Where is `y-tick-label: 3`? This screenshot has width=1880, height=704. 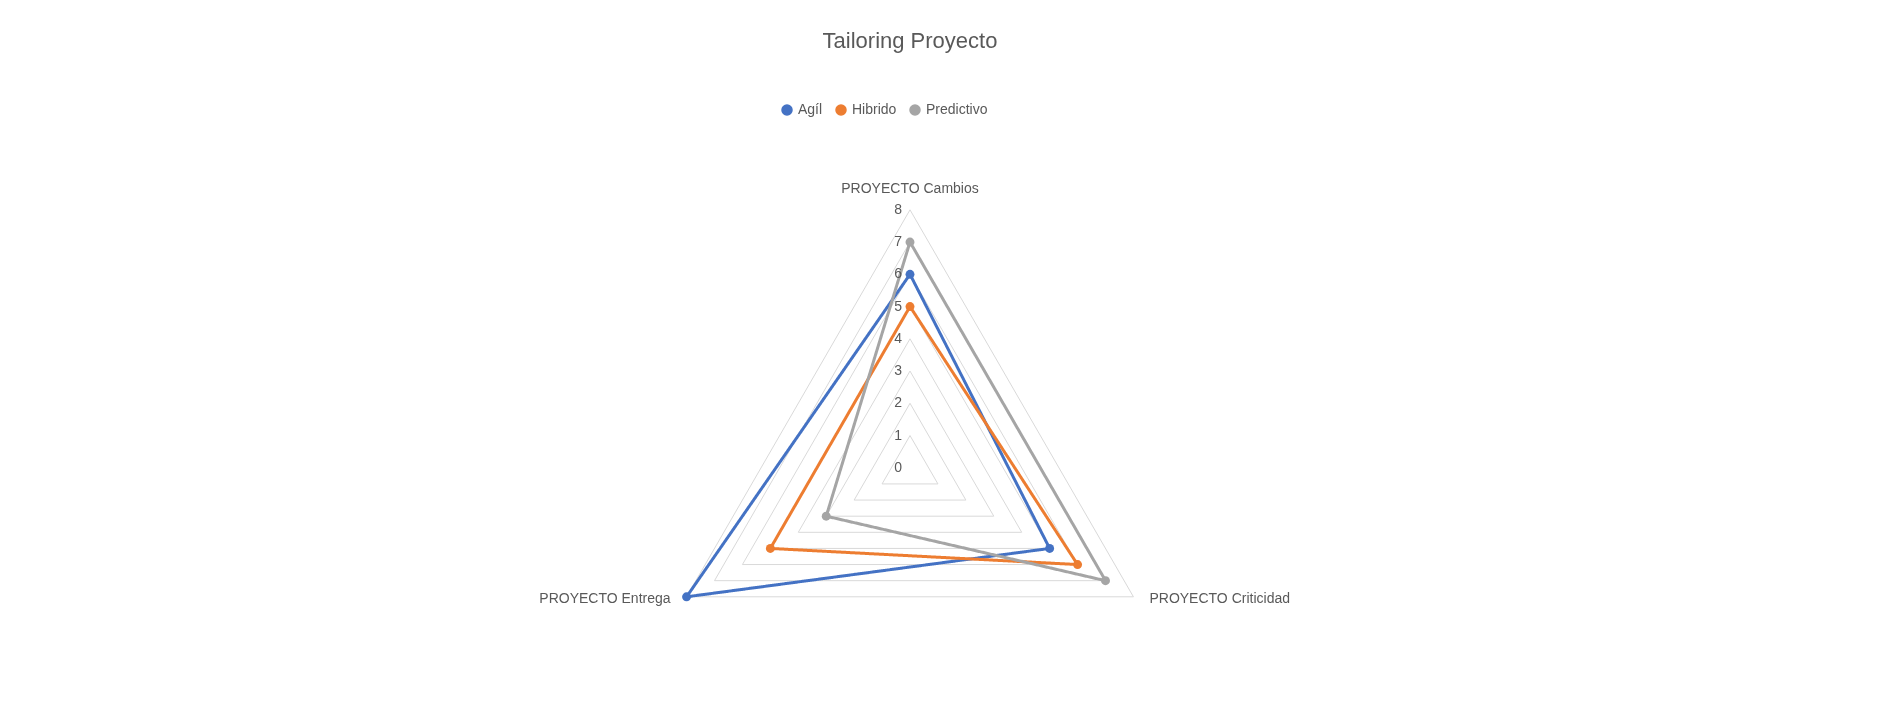
y-tick-label: 3 is located at coordinates (898, 370).